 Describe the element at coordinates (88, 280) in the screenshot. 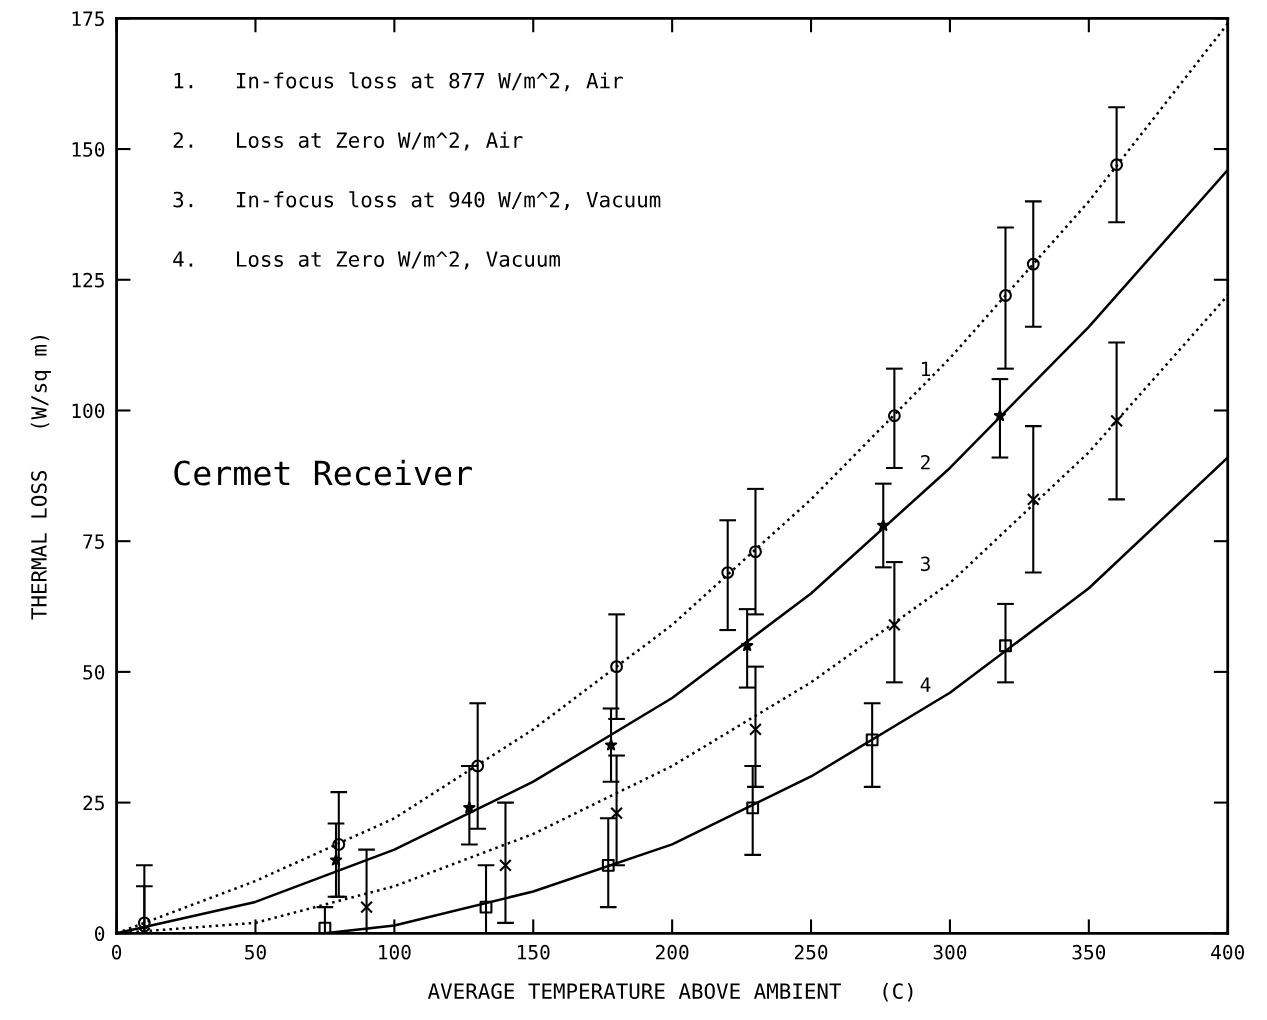

I see `y-tick-label: 125` at that location.